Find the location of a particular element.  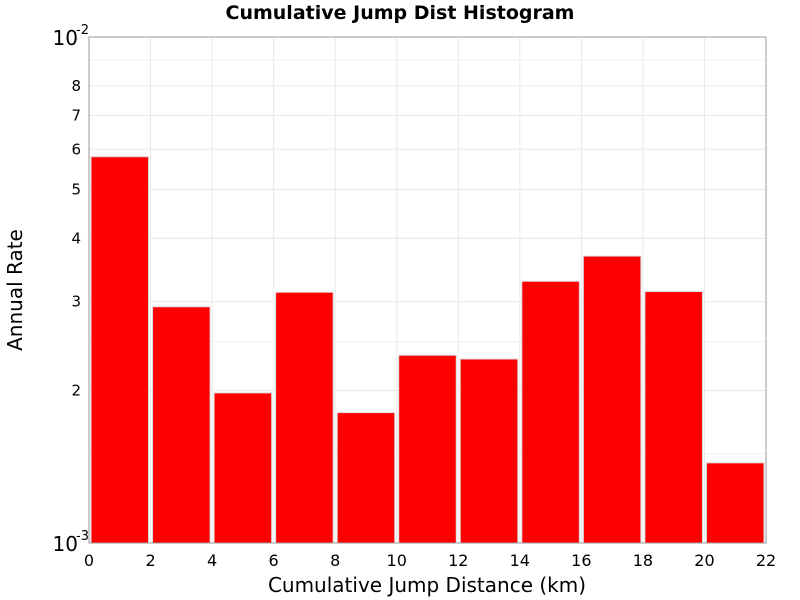

x-axis-label: Cumulative Jump Distance (km) is located at coordinates (427, 585).